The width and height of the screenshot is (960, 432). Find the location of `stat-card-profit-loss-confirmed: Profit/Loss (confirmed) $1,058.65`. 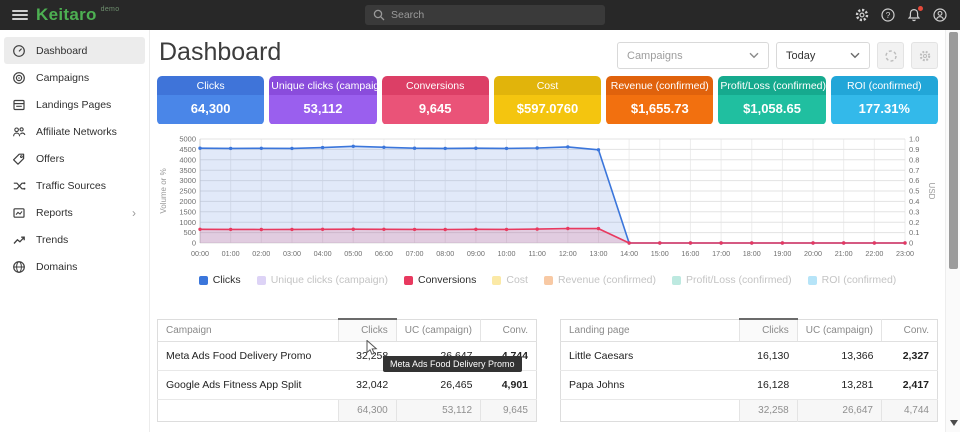

stat-card-profit-loss-confirmed: Profit/Loss (confirmed) $1,058.65 is located at coordinates (772, 100).